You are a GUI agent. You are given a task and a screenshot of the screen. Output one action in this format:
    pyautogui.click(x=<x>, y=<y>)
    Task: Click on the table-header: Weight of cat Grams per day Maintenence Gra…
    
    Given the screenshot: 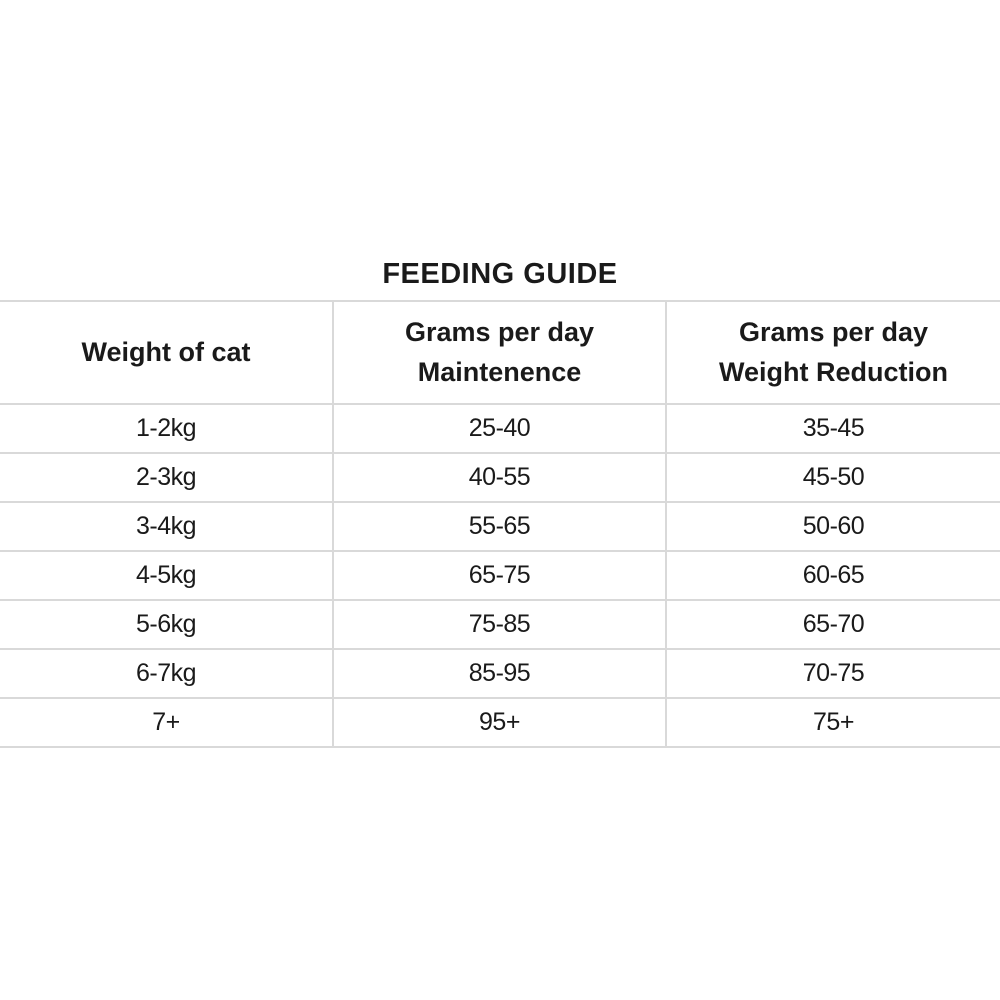 What is the action you would take?
    pyautogui.click(x=500, y=352)
    